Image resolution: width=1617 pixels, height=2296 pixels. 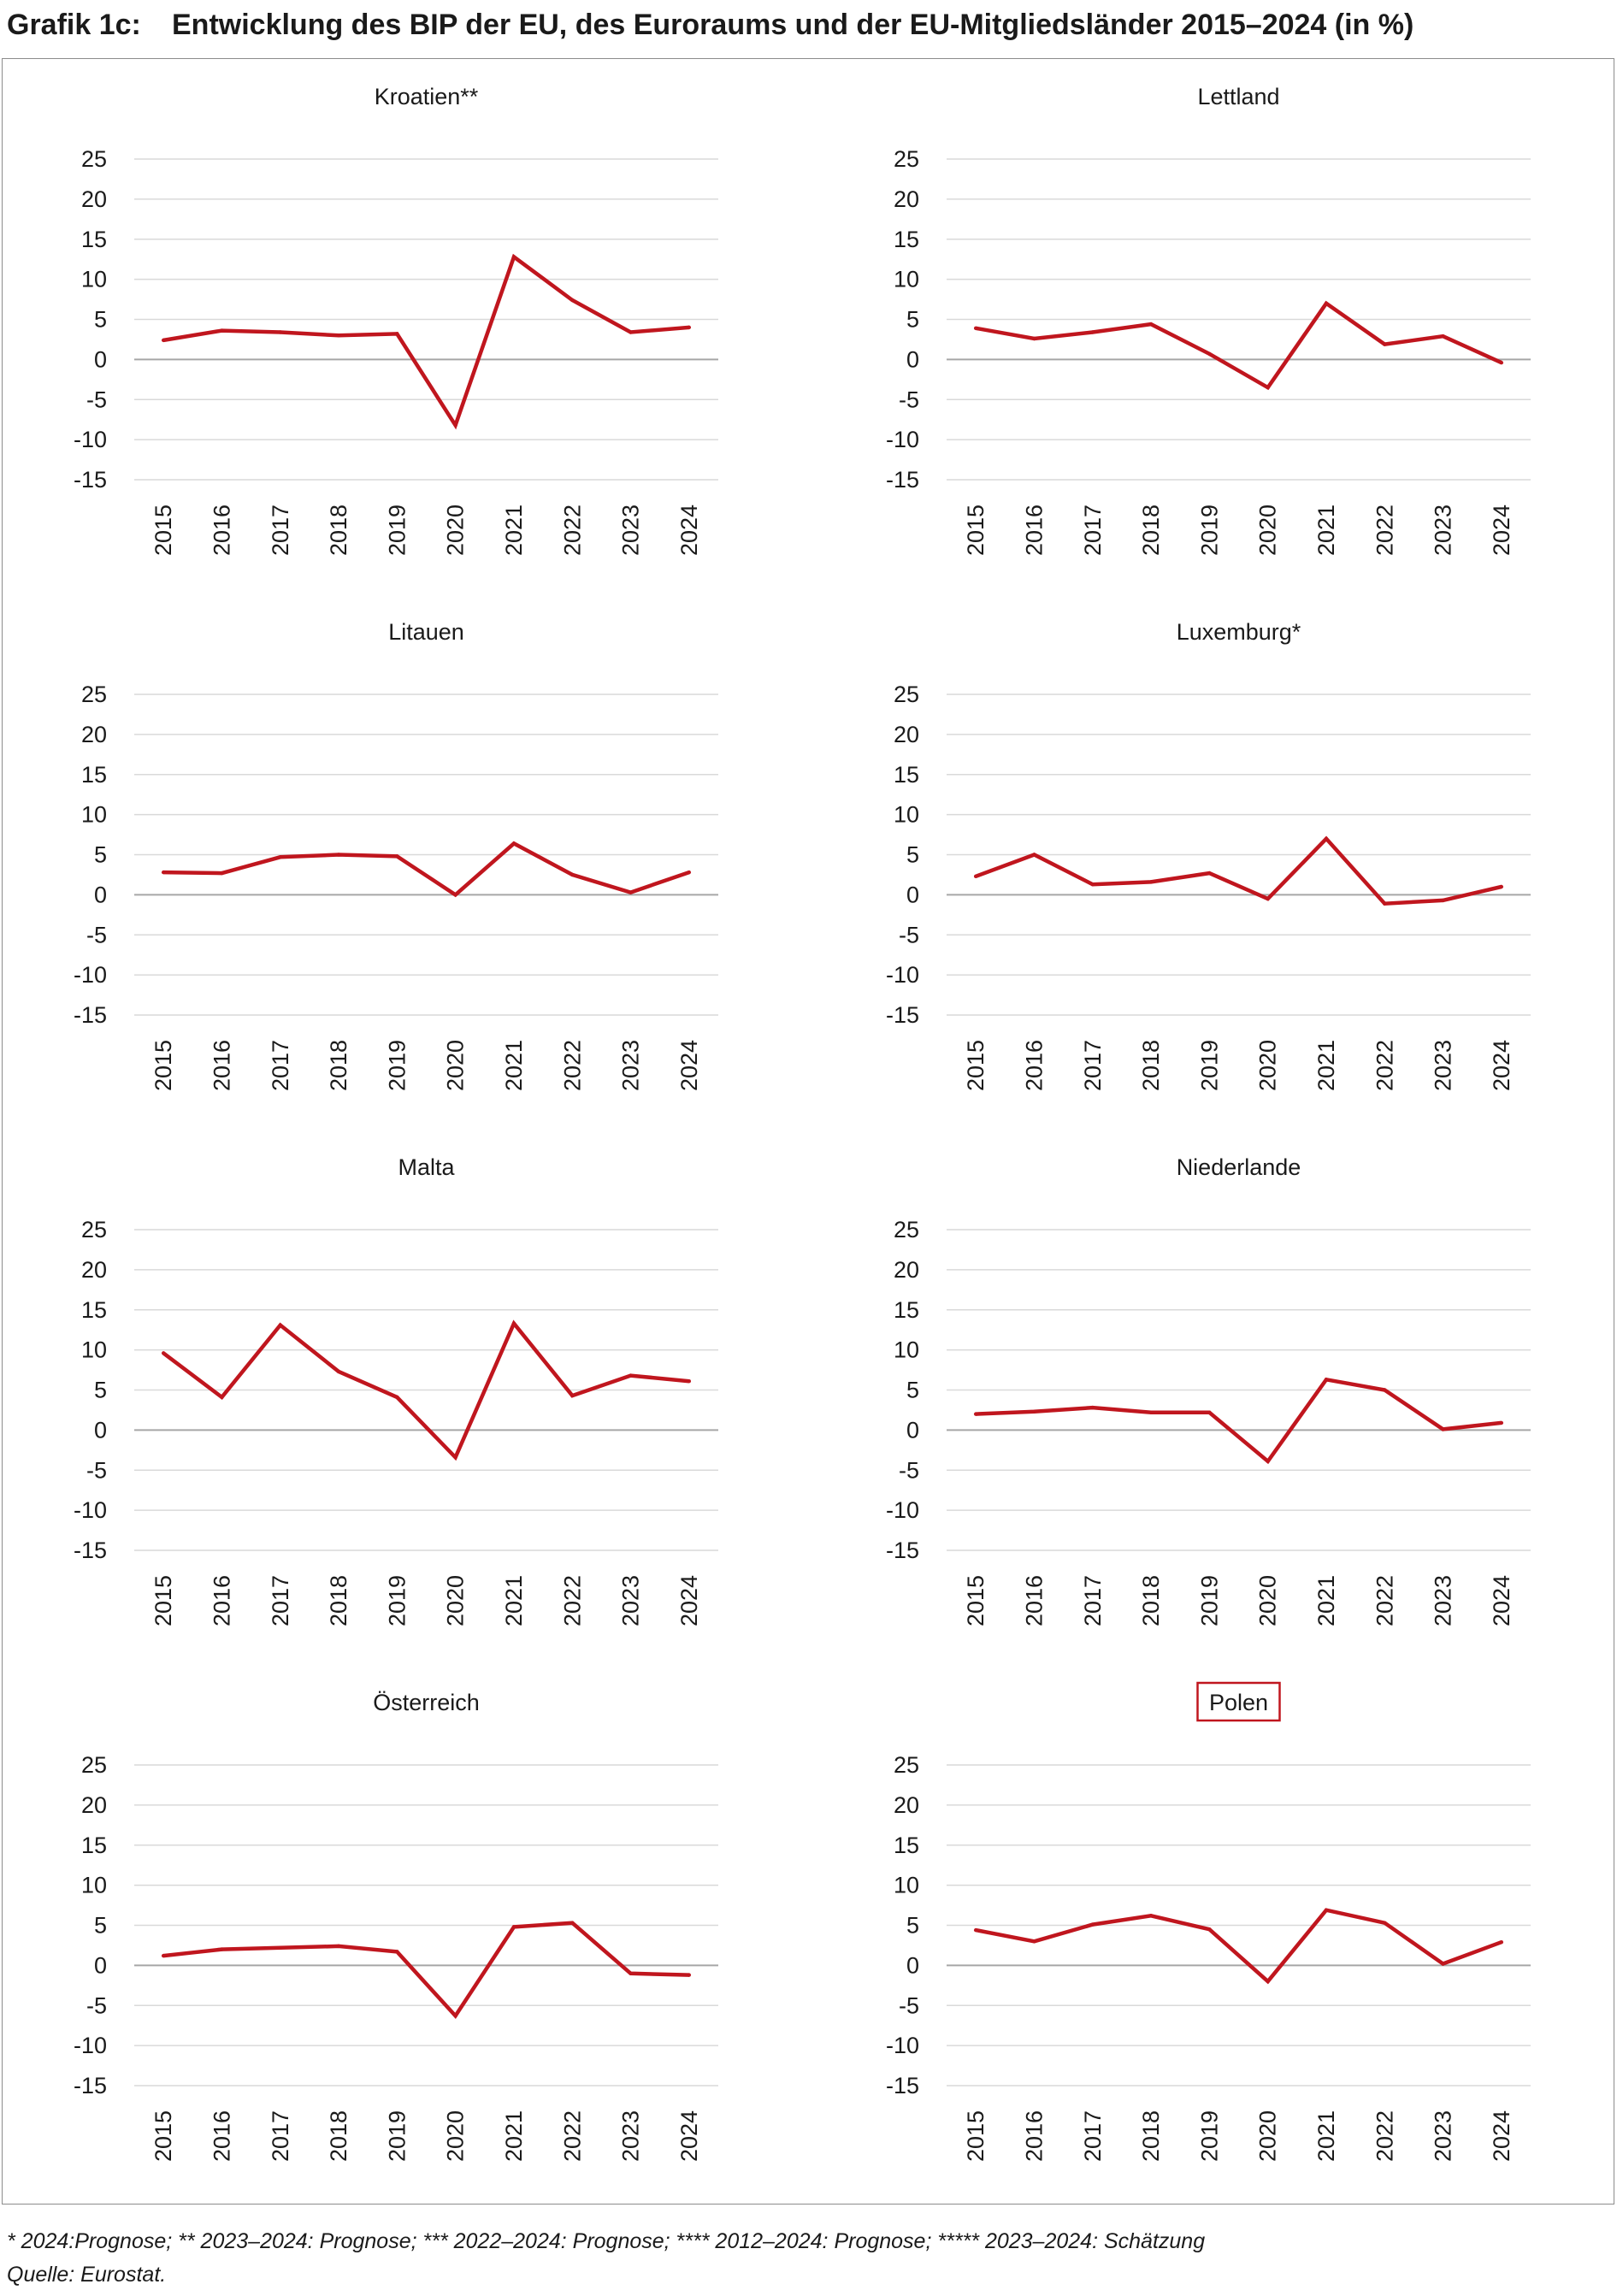 What do you see at coordinates (87, 2275) in the screenshot?
I see `footnote-source: Quelle: Eurostat.` at bounding box center [87, 2275].